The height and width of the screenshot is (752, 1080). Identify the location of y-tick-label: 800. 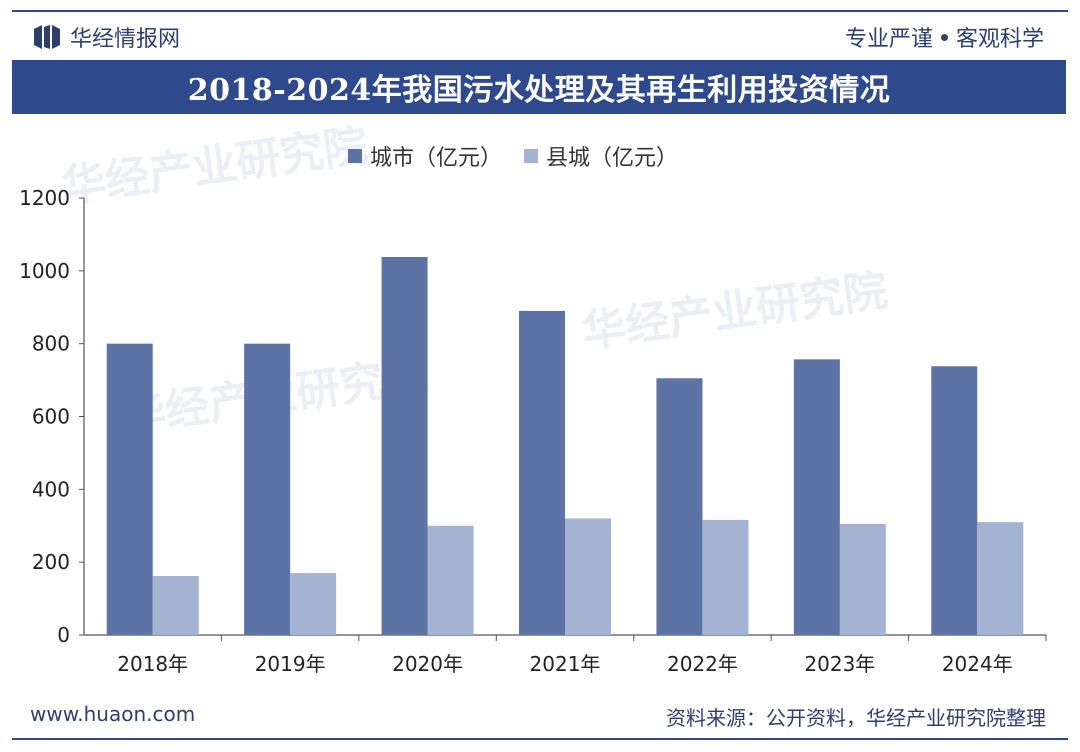
(51, 344).